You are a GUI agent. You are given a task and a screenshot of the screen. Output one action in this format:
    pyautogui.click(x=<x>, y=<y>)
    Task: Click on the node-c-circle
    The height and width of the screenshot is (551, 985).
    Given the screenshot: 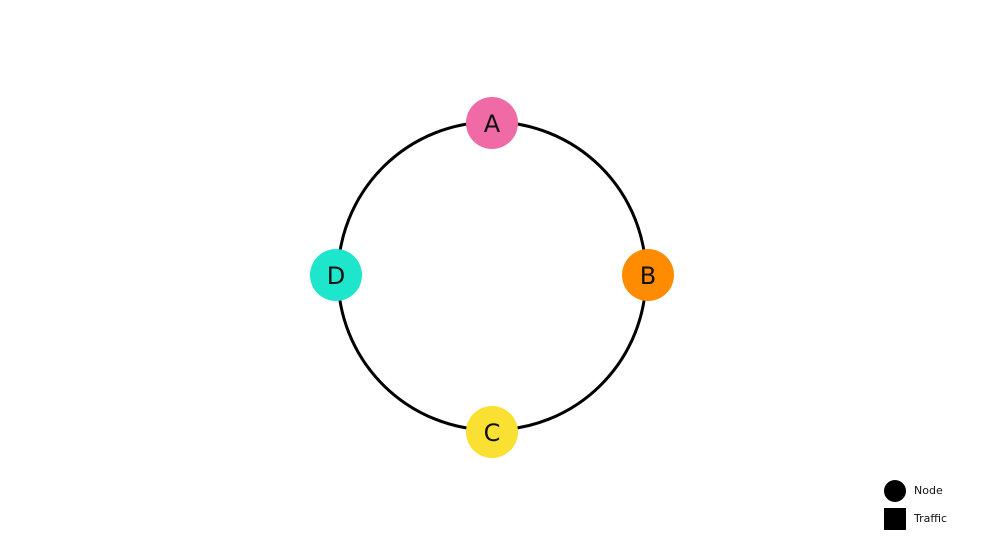 What is the action you would take?
    pyautogui.click(x=492, y=432)
    